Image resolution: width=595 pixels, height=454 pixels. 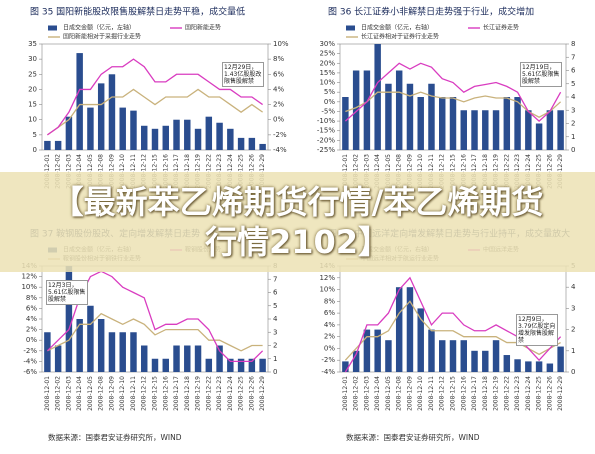 I want to click on x-tick-label: 2008-12-19, so click(x=198, y=393).